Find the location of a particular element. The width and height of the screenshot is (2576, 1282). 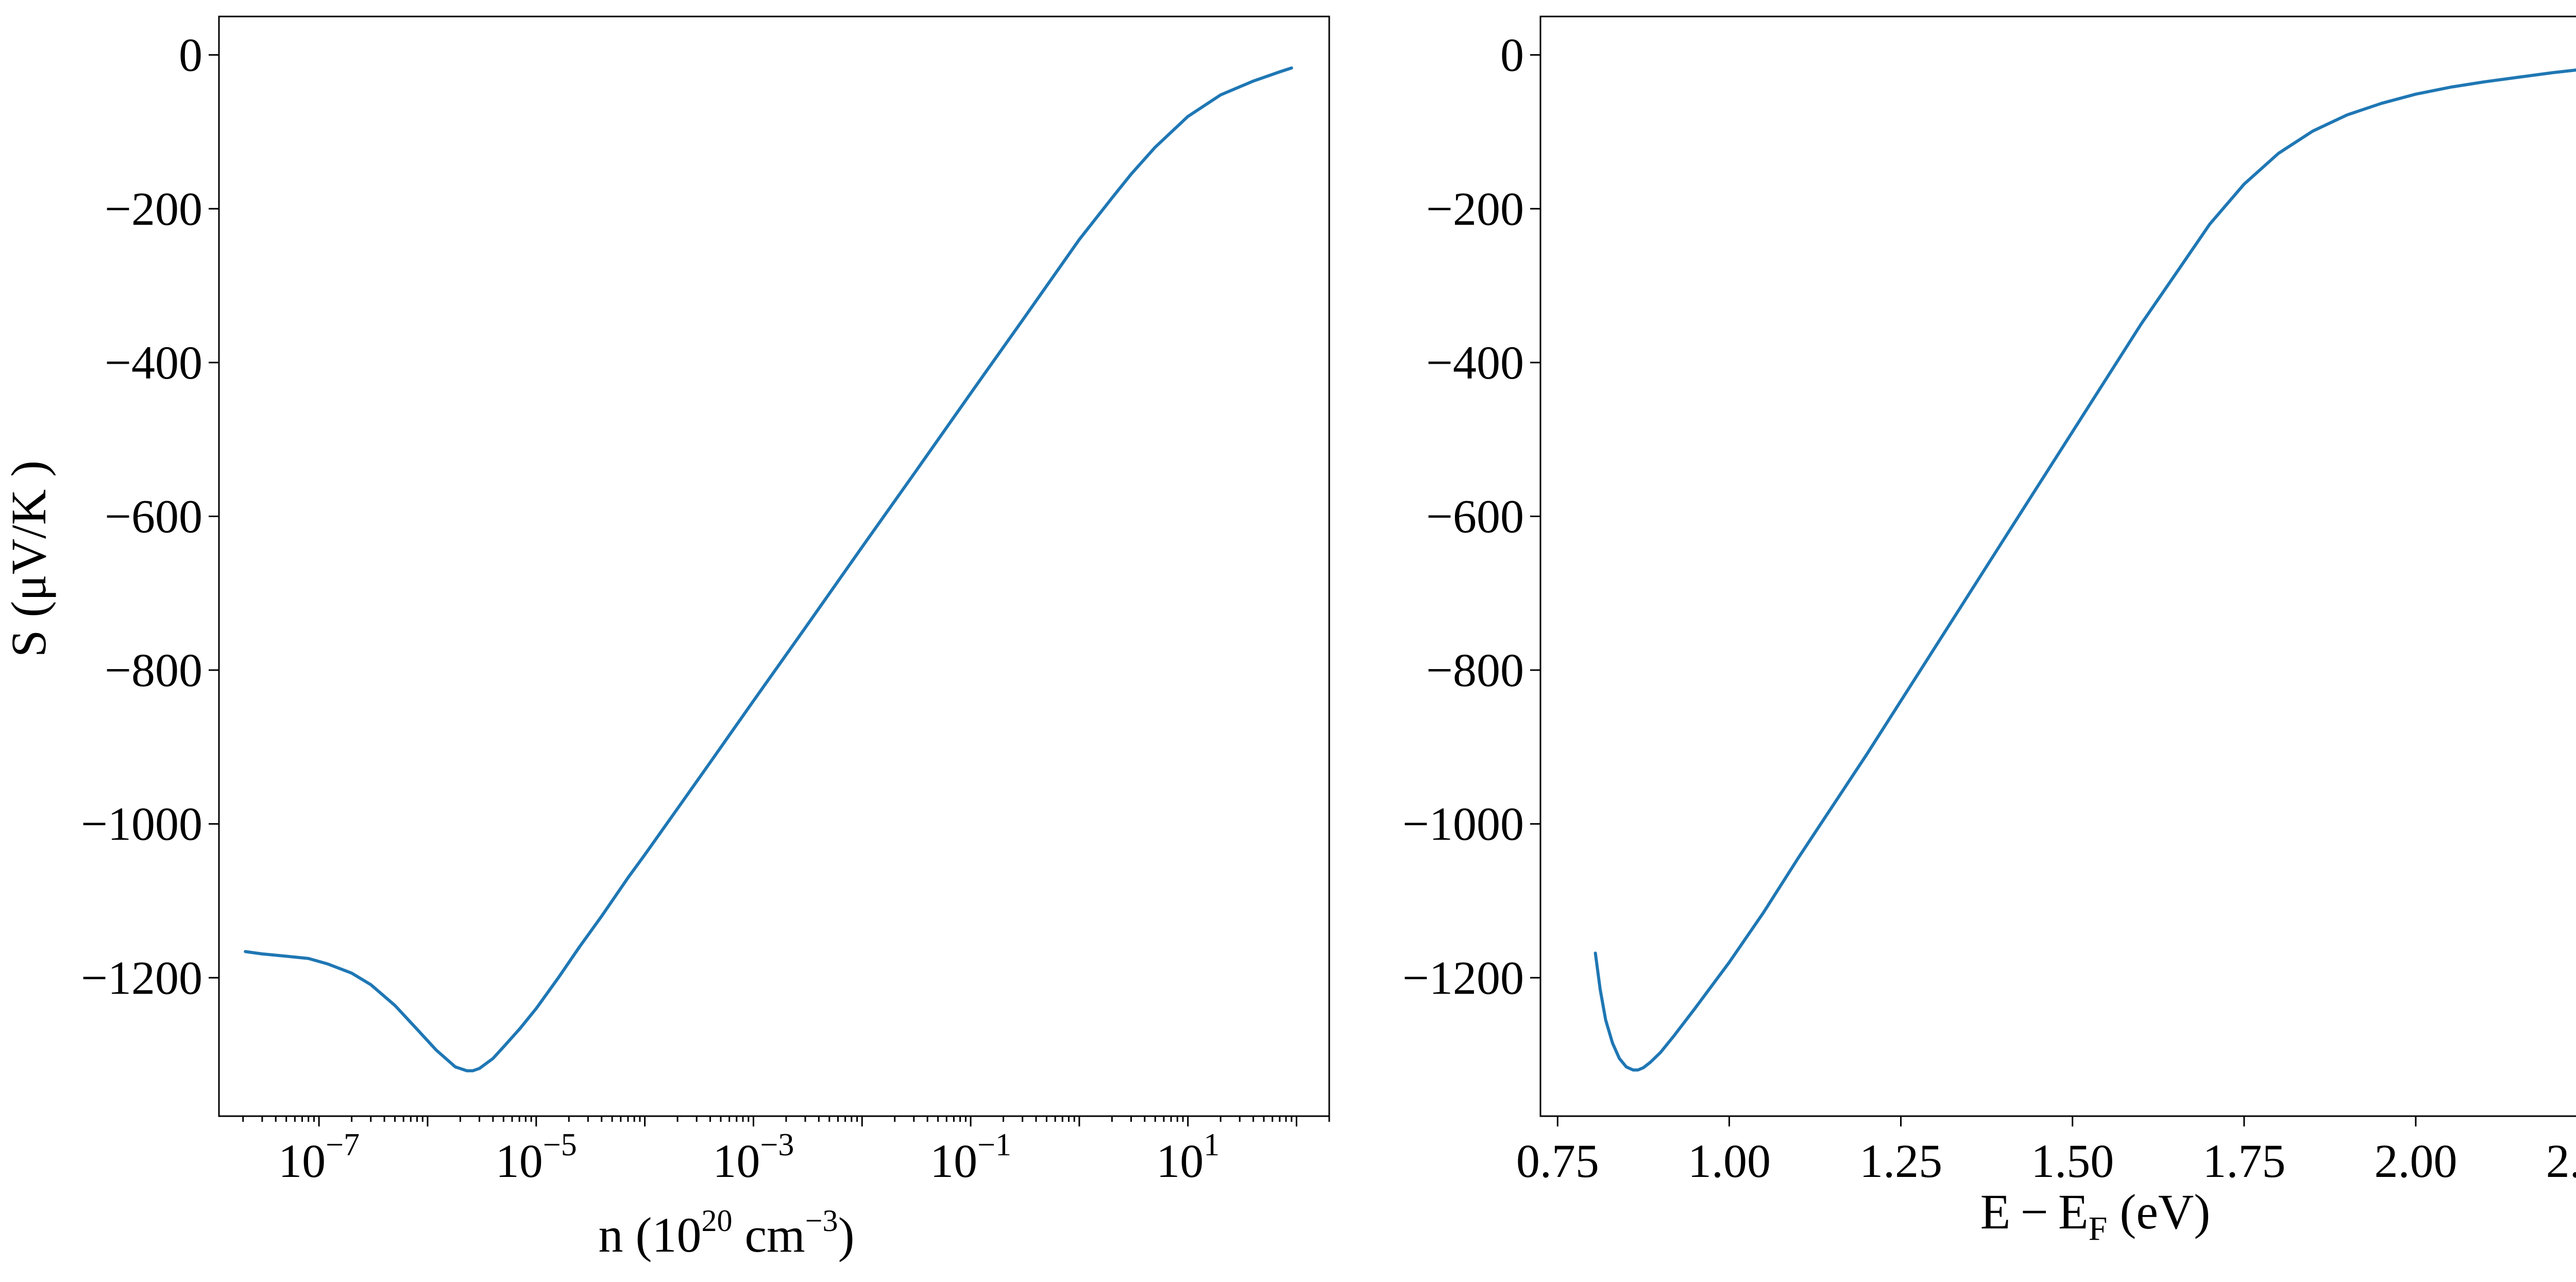

x-tick-label: 10⁻⁵ is located at coordinates (536, 1157).